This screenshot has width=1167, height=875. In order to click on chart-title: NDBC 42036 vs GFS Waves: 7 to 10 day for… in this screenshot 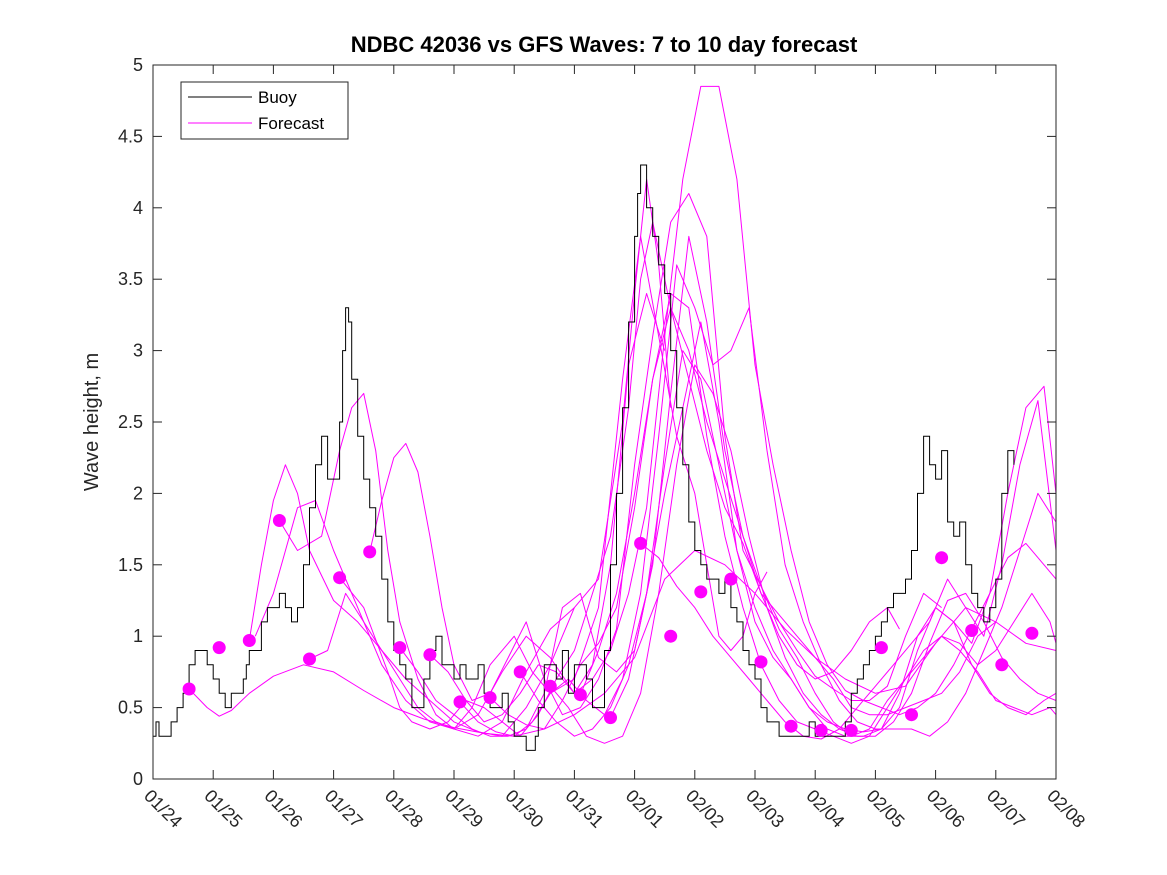, I will do `click(604, 44)`.